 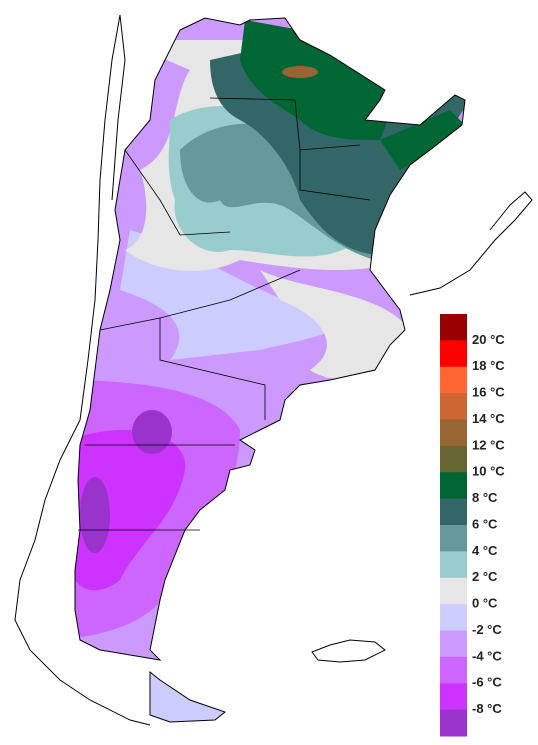 What do you see at coordinates (471, 243) in the screenshot?
I see `uruguay-coast` at bounding box center [471, 243].